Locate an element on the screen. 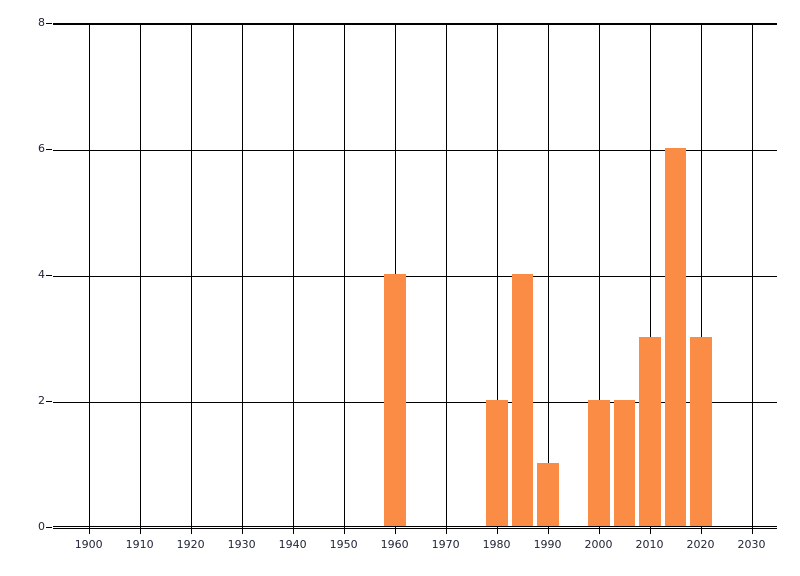 This screenshot has width=800, height=576. y-axis-tick-label: 6 is located at coordinates (41, 148).